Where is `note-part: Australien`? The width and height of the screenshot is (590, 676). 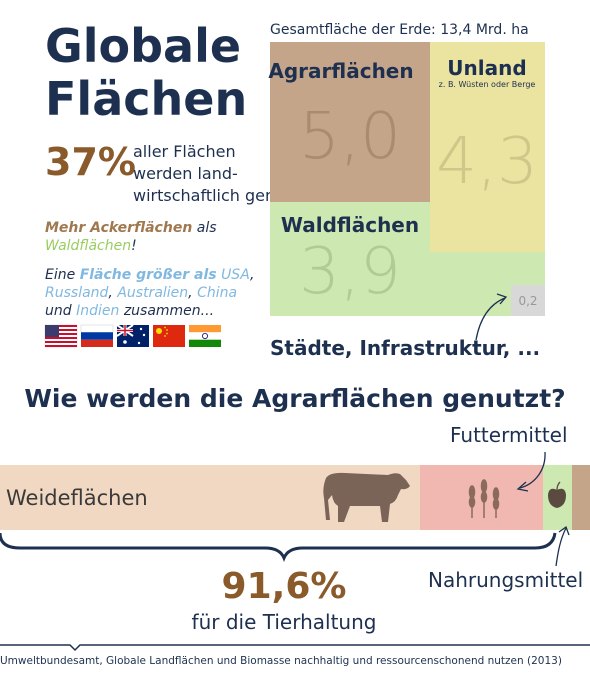 note-part: Australien is located at coordinates (152, 293).